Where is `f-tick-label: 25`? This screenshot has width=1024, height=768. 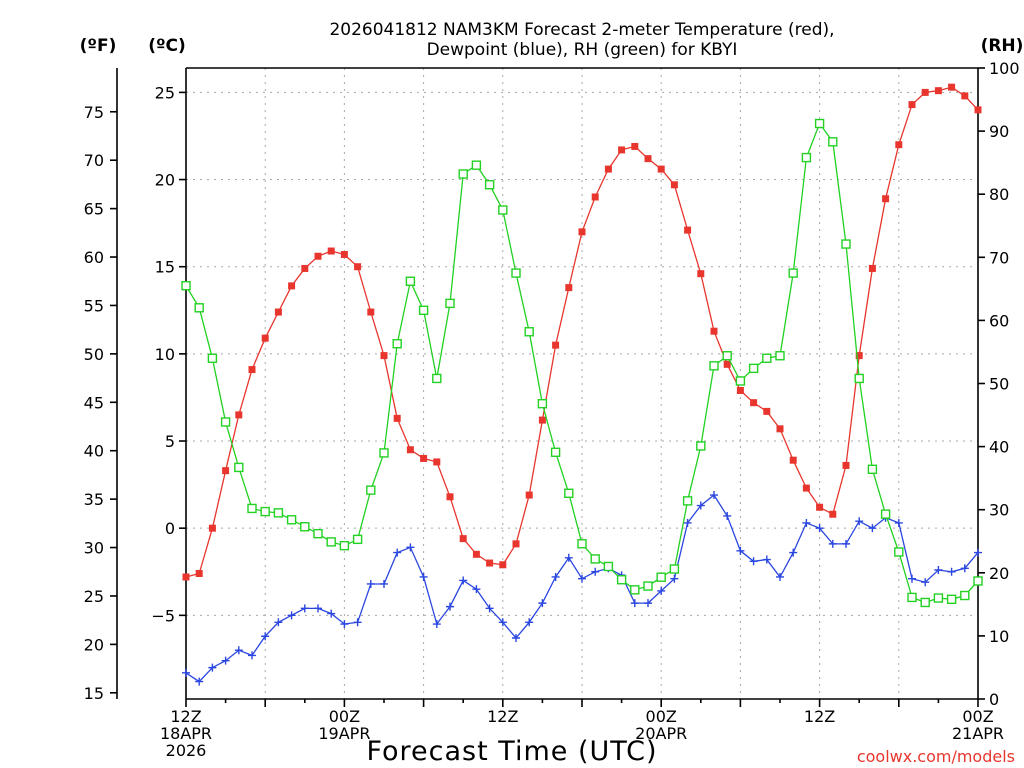 f-tick-label: 25 is located at coordinates (94, 596).